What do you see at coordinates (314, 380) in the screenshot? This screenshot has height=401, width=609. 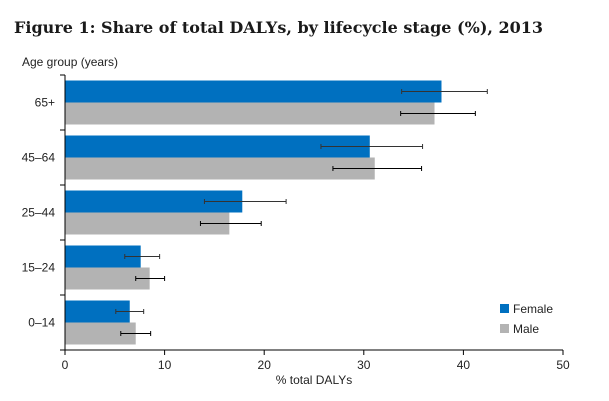 I see `x-axis-title: % total DALYs` at bounding box center [314, 380].